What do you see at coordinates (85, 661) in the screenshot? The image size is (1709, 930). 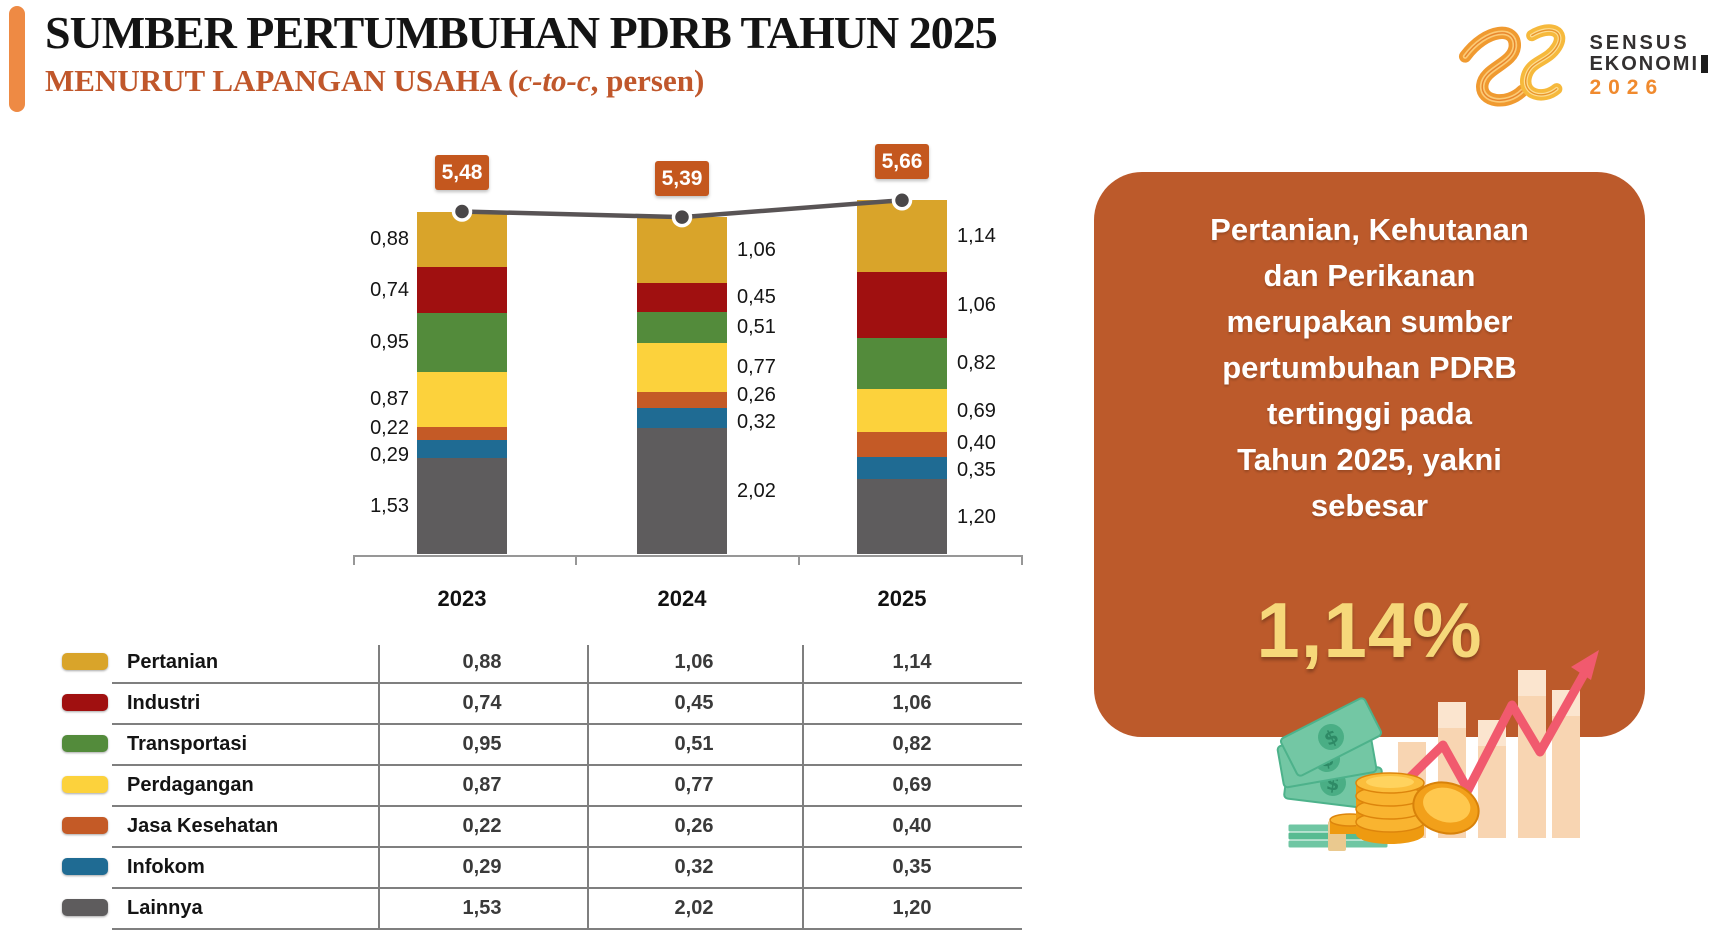 I see `legend-swatch-pertanian` at bounding box center [85, 661].